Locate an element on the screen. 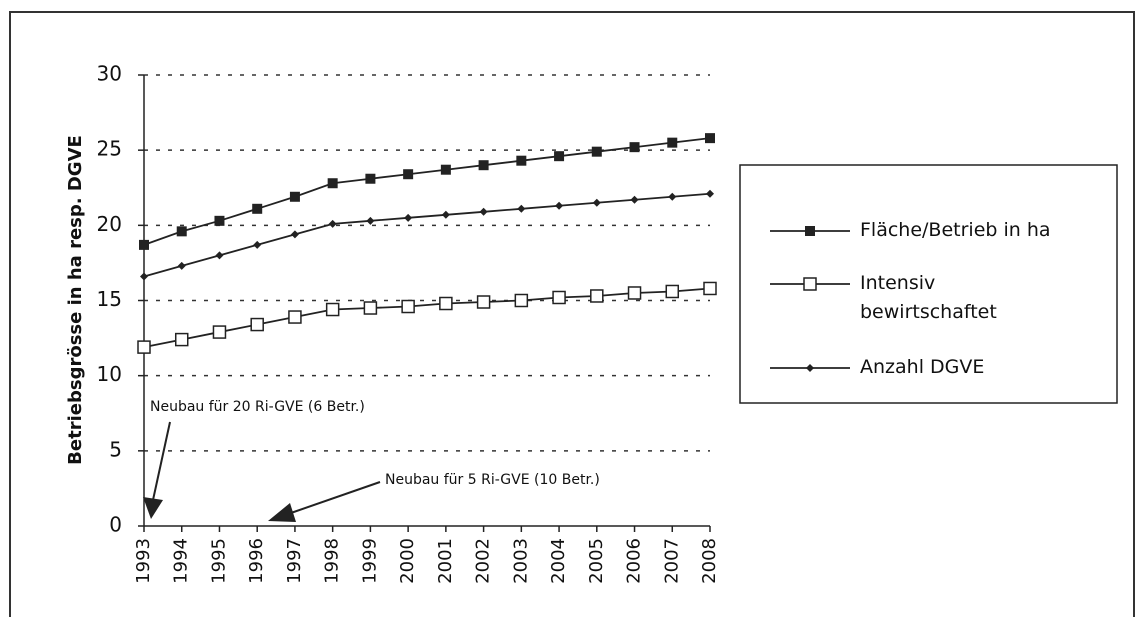 This screenshot has height=621, width=1145. x-tick-label: 2004 is located at coordinates (558, 561).